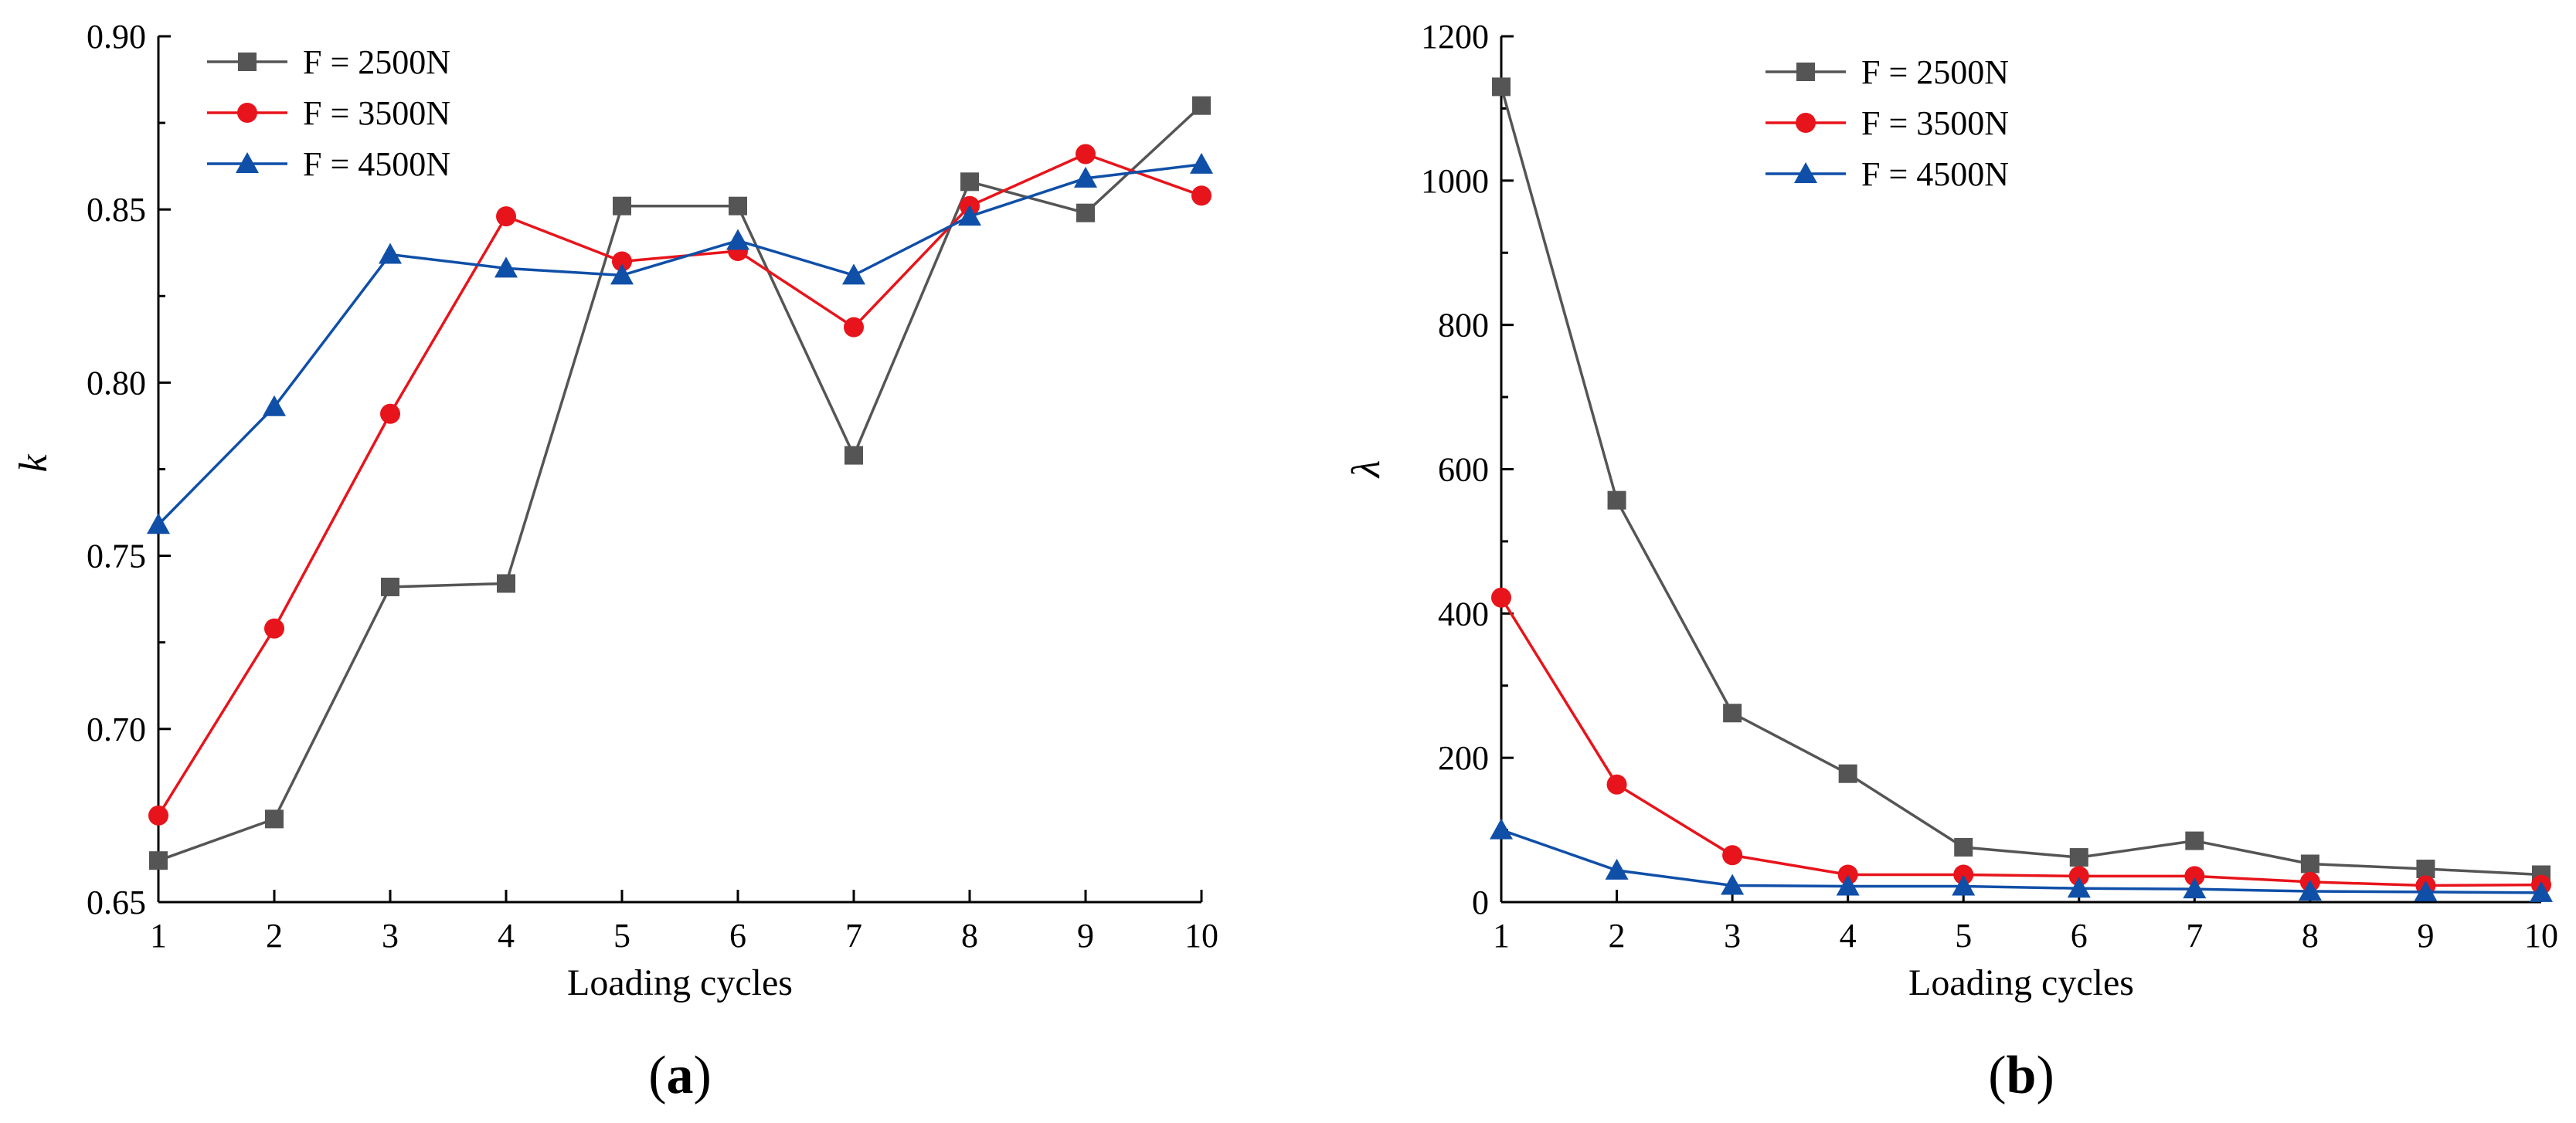 This screenshot has height=1123, width=2576. Describe the element at coordinates (34, 464) in the screenshot. I see `y-axis-title: k` at that location.